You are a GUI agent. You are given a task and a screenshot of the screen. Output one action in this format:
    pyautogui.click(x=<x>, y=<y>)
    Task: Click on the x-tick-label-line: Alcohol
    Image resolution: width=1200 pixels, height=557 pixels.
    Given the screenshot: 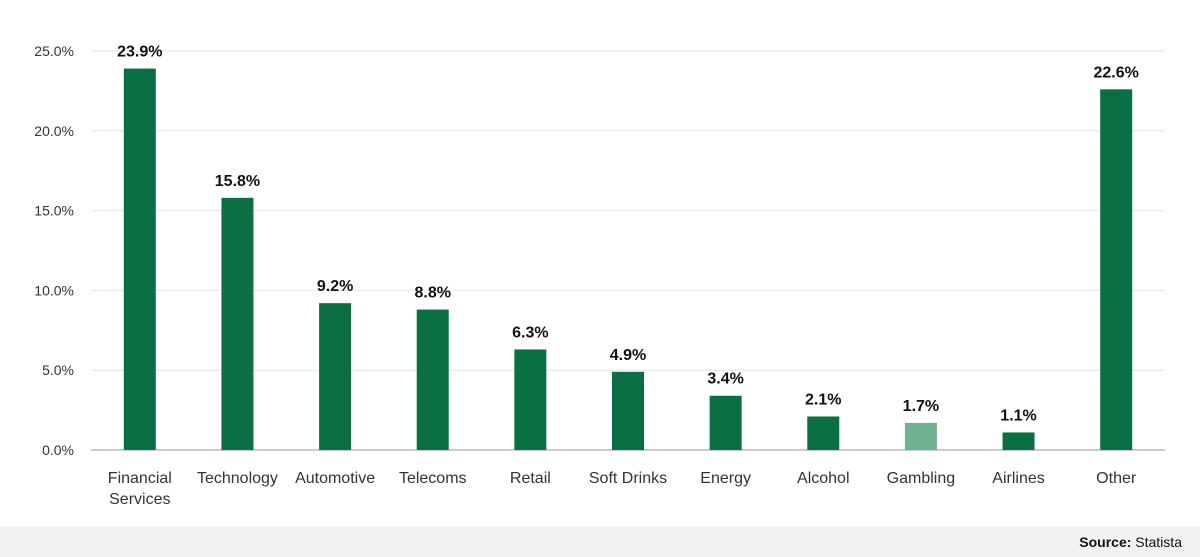 What is the action you would take?
    pyautogui.click(x=823, y=478)
    